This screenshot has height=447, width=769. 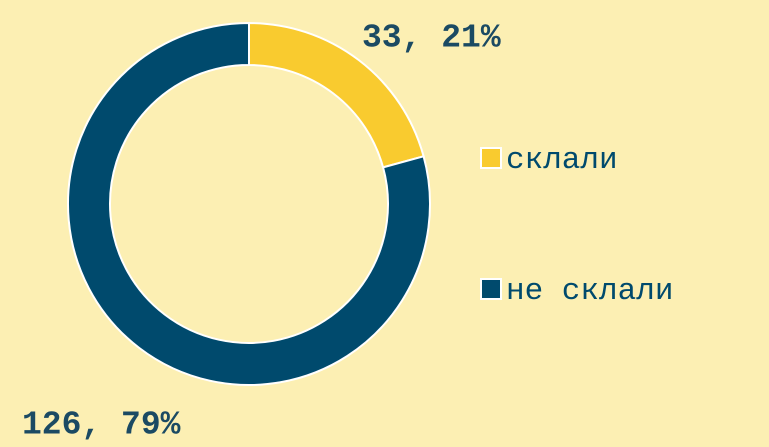 I want to click on legend-label: склали, so click(x=562, y=160).